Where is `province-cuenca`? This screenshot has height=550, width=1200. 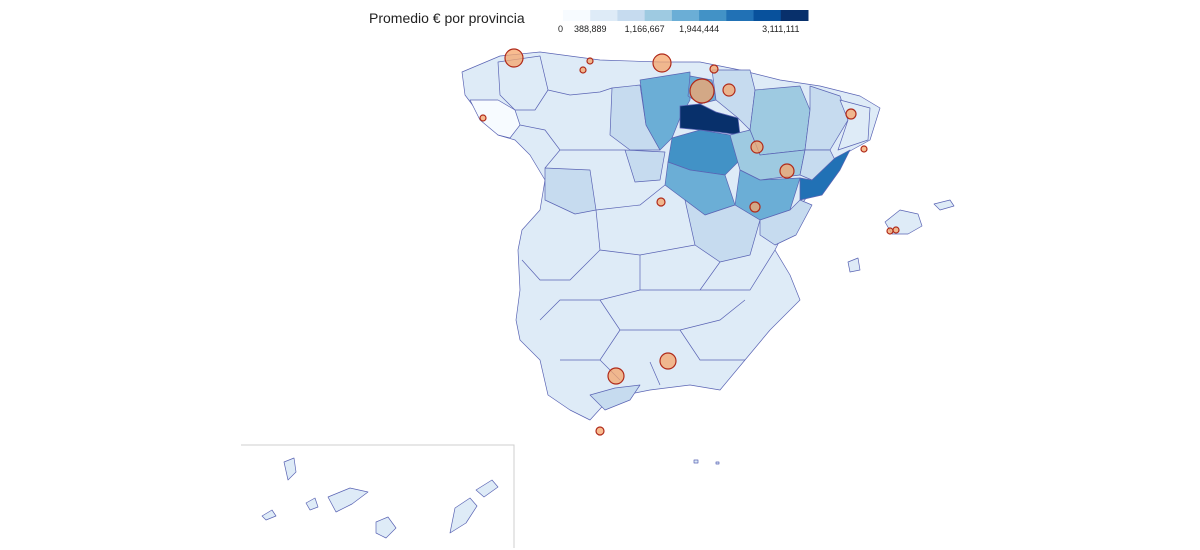
province-cuenca is located at coordinates (722, 231).